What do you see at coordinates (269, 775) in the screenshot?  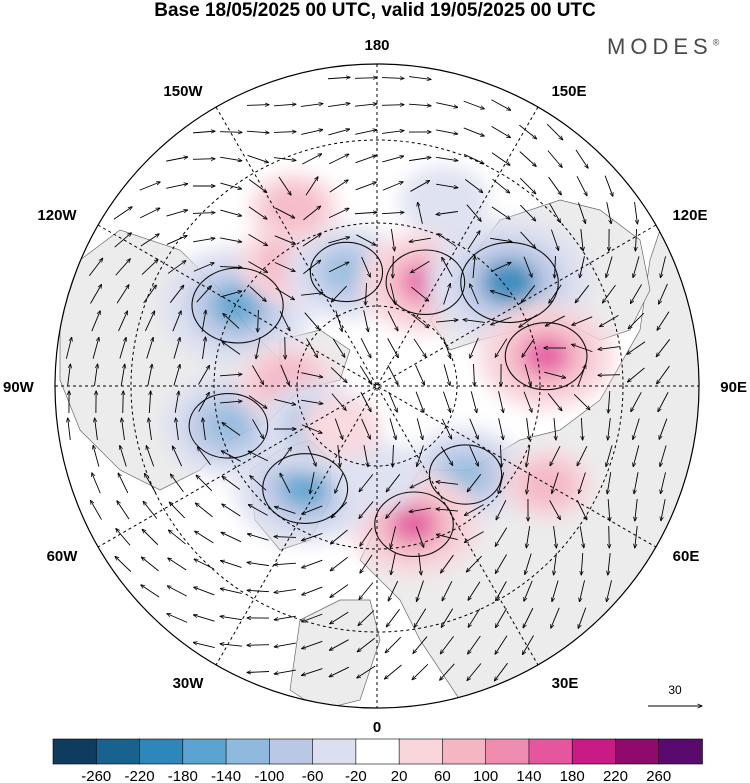 I see `colorbar-tick-label: -100` at bounding box center [269, 775].